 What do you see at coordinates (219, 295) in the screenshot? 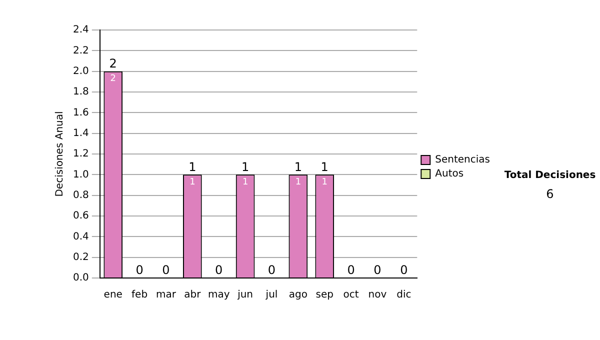
I see `x-tick-label: may` at bounding box center [219, 295].